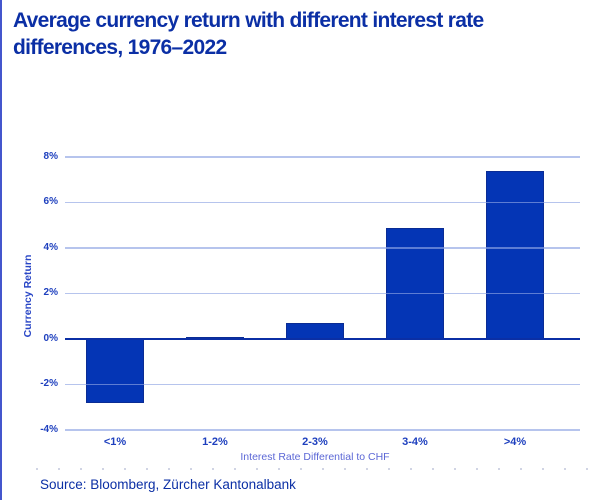  What do you see at coordinates (50, 201) in the screenshot?
I see `y-tick-label: 6%` at bounding box center [50, 201].